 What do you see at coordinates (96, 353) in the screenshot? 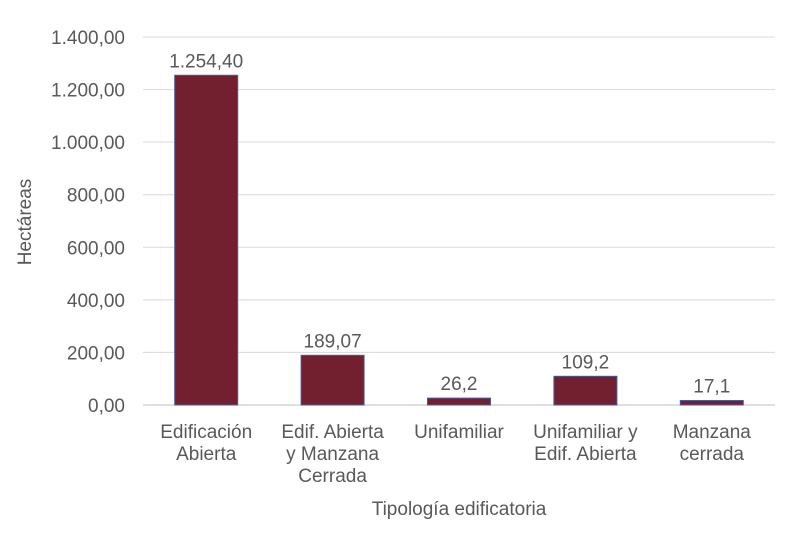
I see `y-tick-label: 200,00` at bounding box center [96, 353].